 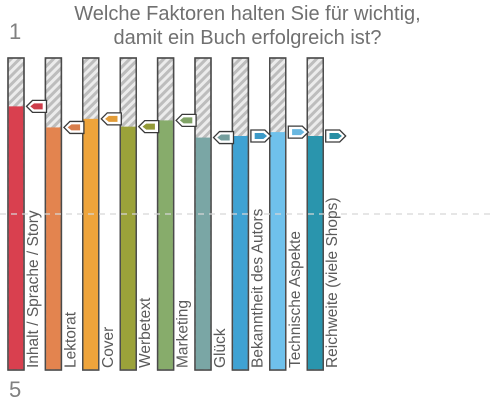 I want to click on category-label: Glück, so click(x=220, y=348).